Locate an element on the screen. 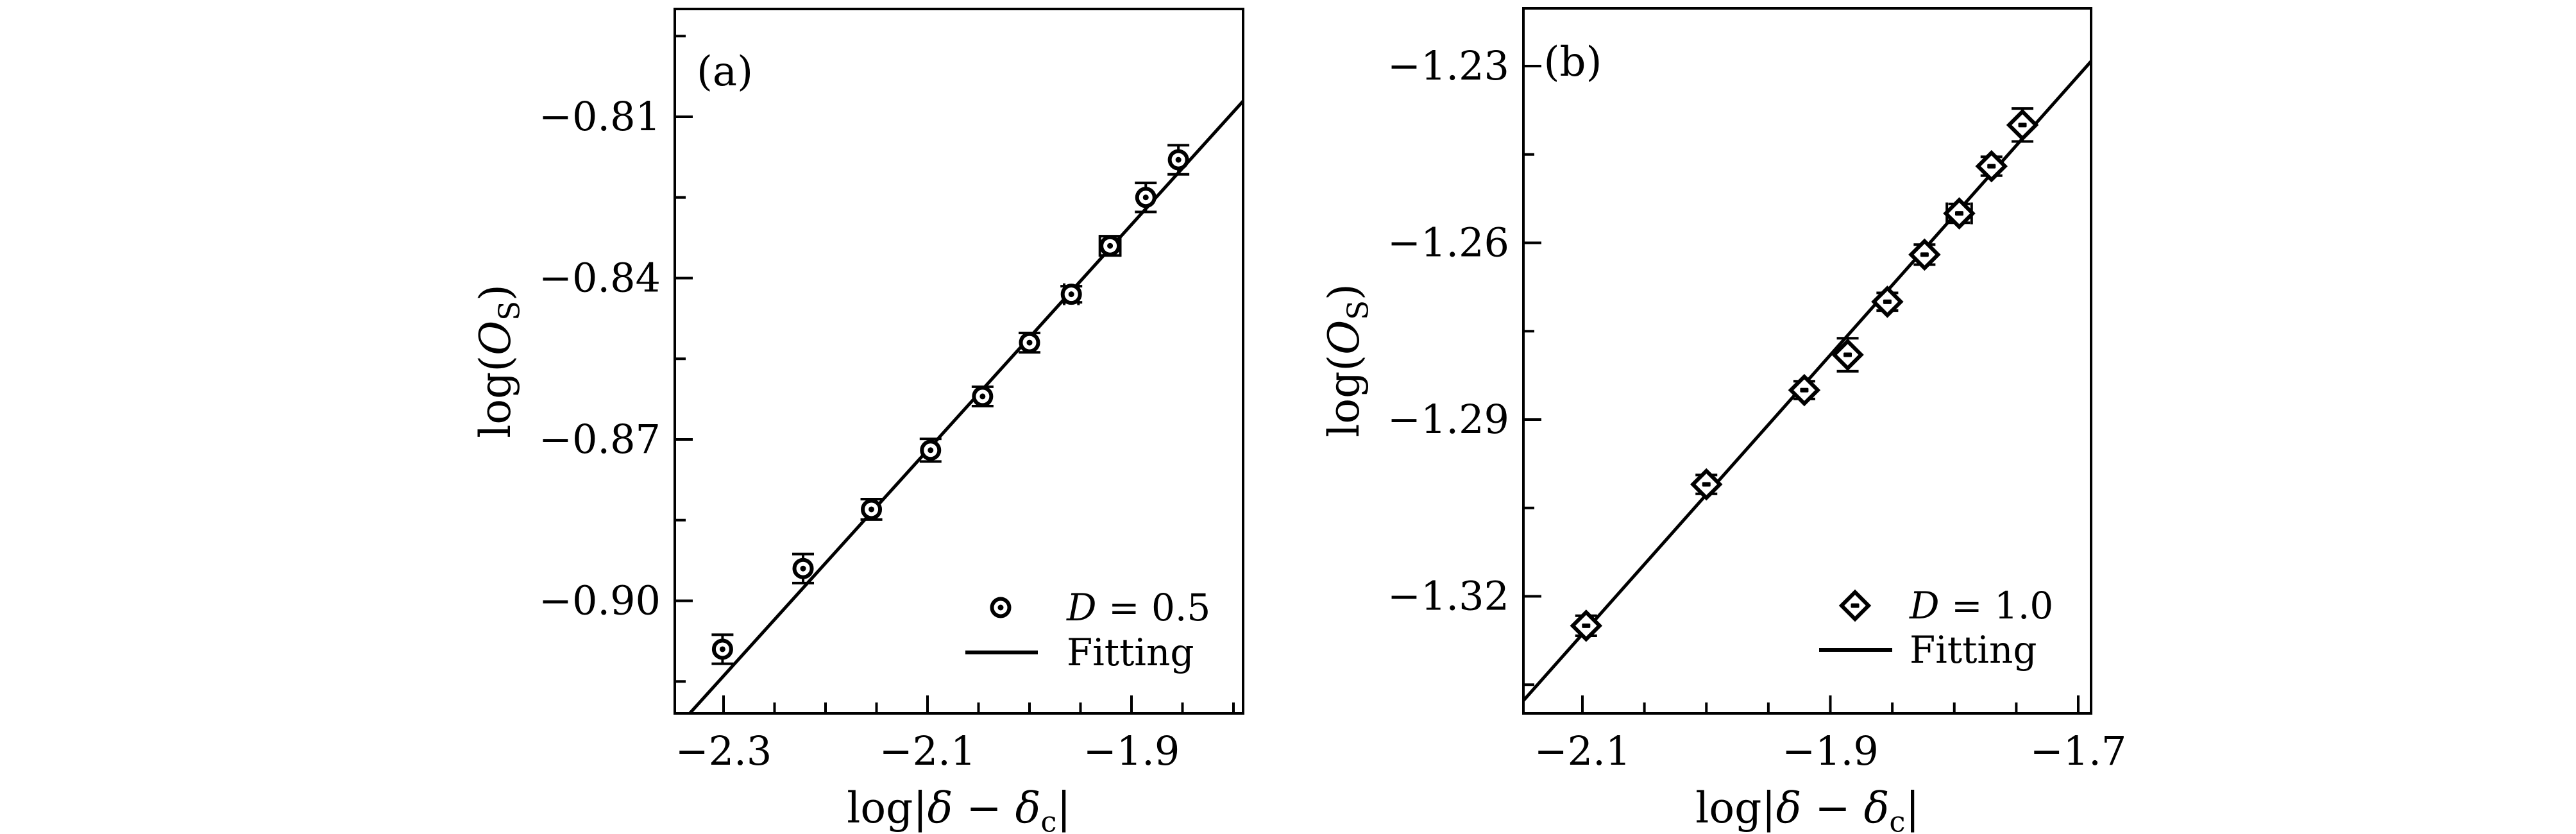 This screenshot has height=834, width=2576. y-tick-label: −0.87 is located at coordinates (600, 439).